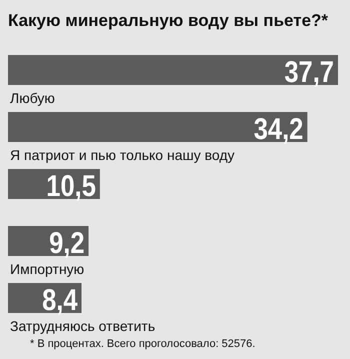 The width and height of the screenshot is (350, 359). Describe the element at coordinates (47, 269) in the screenshot. I see `y-tick-label: Импортную` at that location.